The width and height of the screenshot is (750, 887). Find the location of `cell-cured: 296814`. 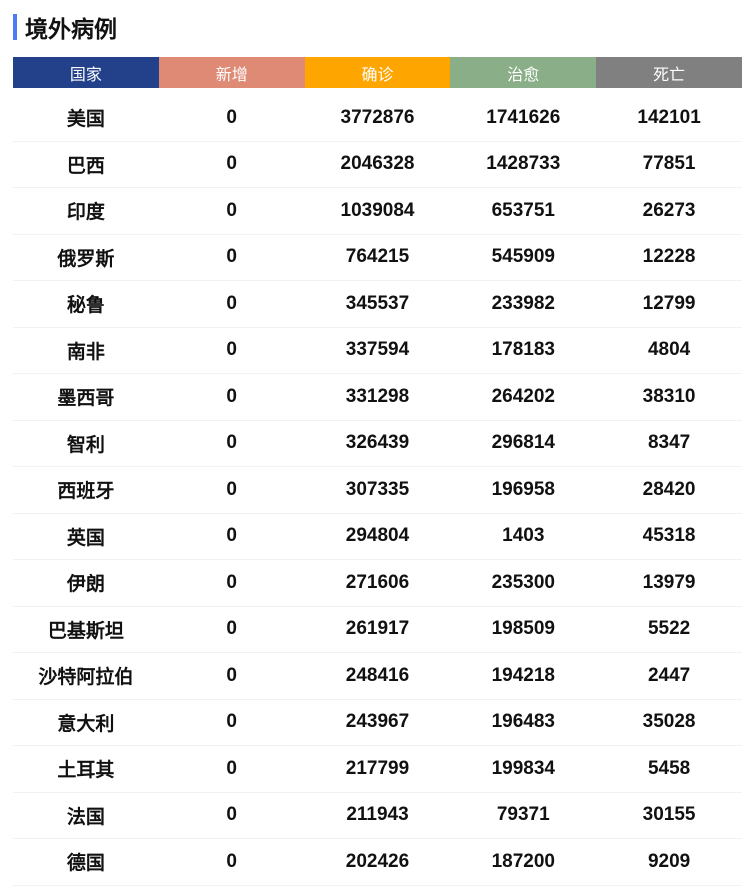

cell-cured: 296814 is located at coordinates (523, 443).